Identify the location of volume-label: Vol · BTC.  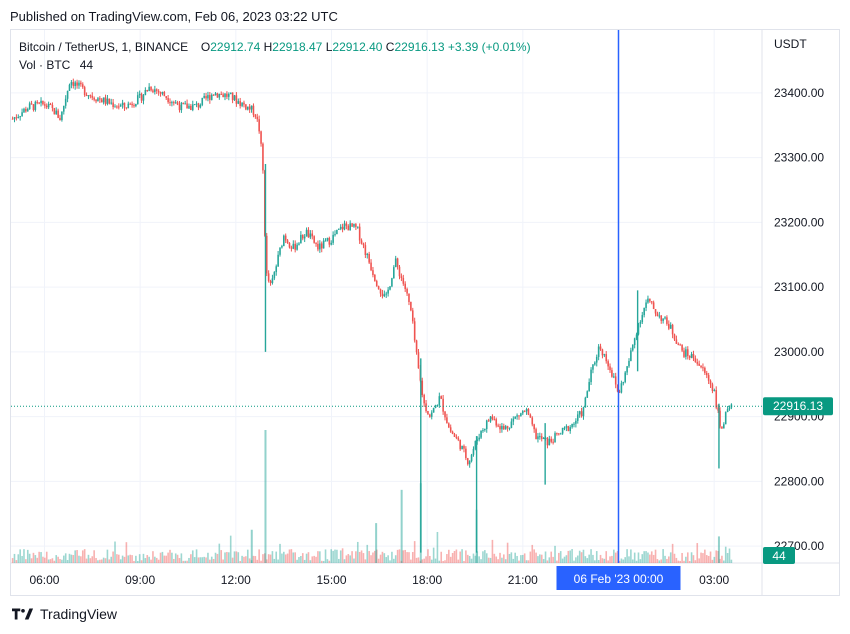
(45, 65).